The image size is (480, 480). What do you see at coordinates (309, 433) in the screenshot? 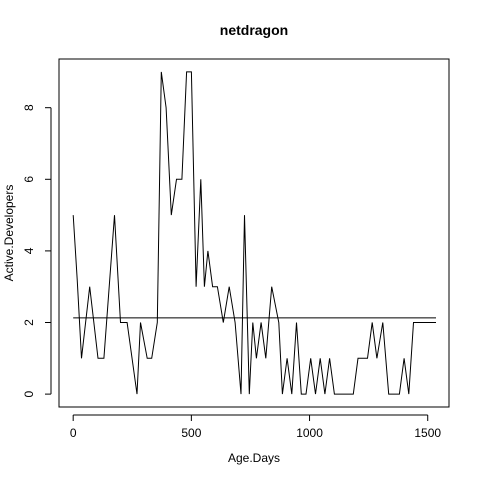
I see `x-tick-label: 1000` at bounding box center [309, 433].